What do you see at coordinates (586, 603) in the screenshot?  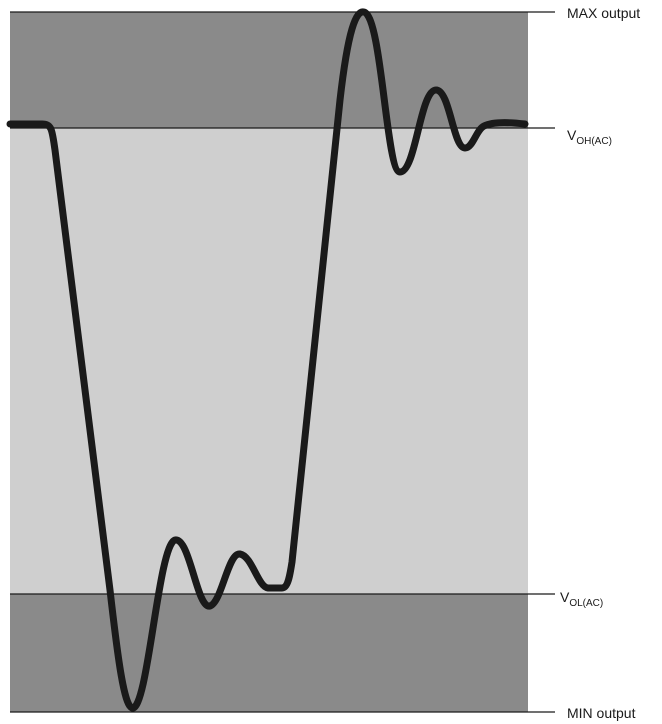 I see `vol-ac-label-subscript: OL(AC)` at bounding box center [586, 603].